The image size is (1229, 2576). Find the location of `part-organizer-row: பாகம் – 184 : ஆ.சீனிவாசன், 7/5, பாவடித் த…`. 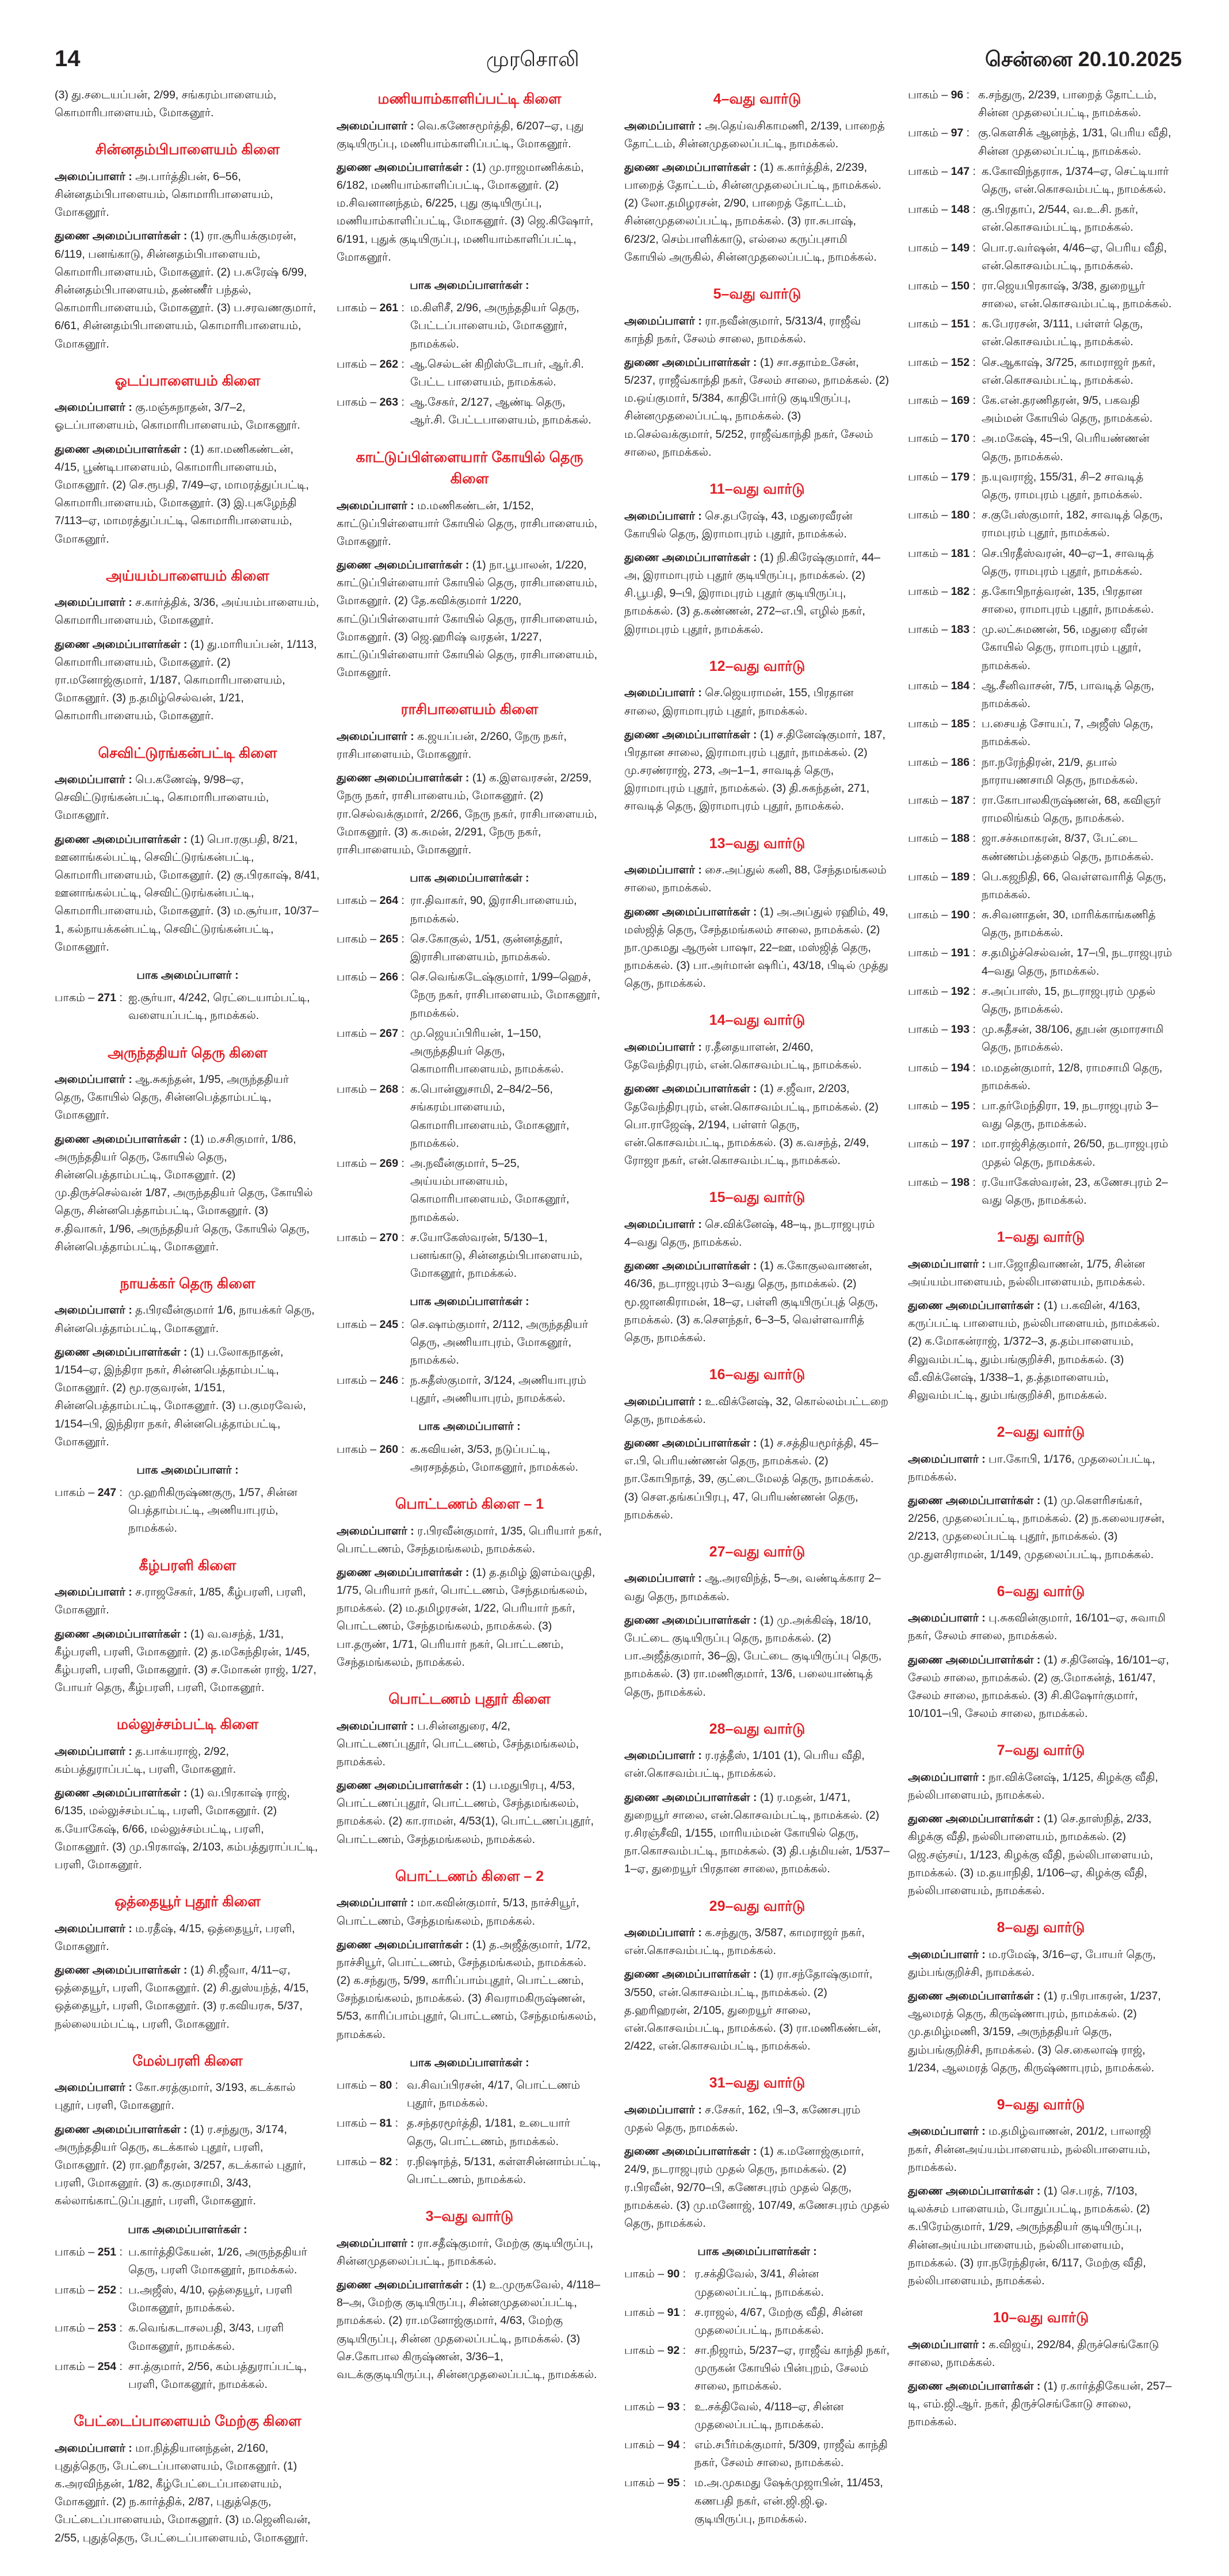

part-organizer-row: பாகம் – 184 : ஆ.சீனிவாசன், 7/5, பாவடித் த… is located at coordinates (1041, 695).